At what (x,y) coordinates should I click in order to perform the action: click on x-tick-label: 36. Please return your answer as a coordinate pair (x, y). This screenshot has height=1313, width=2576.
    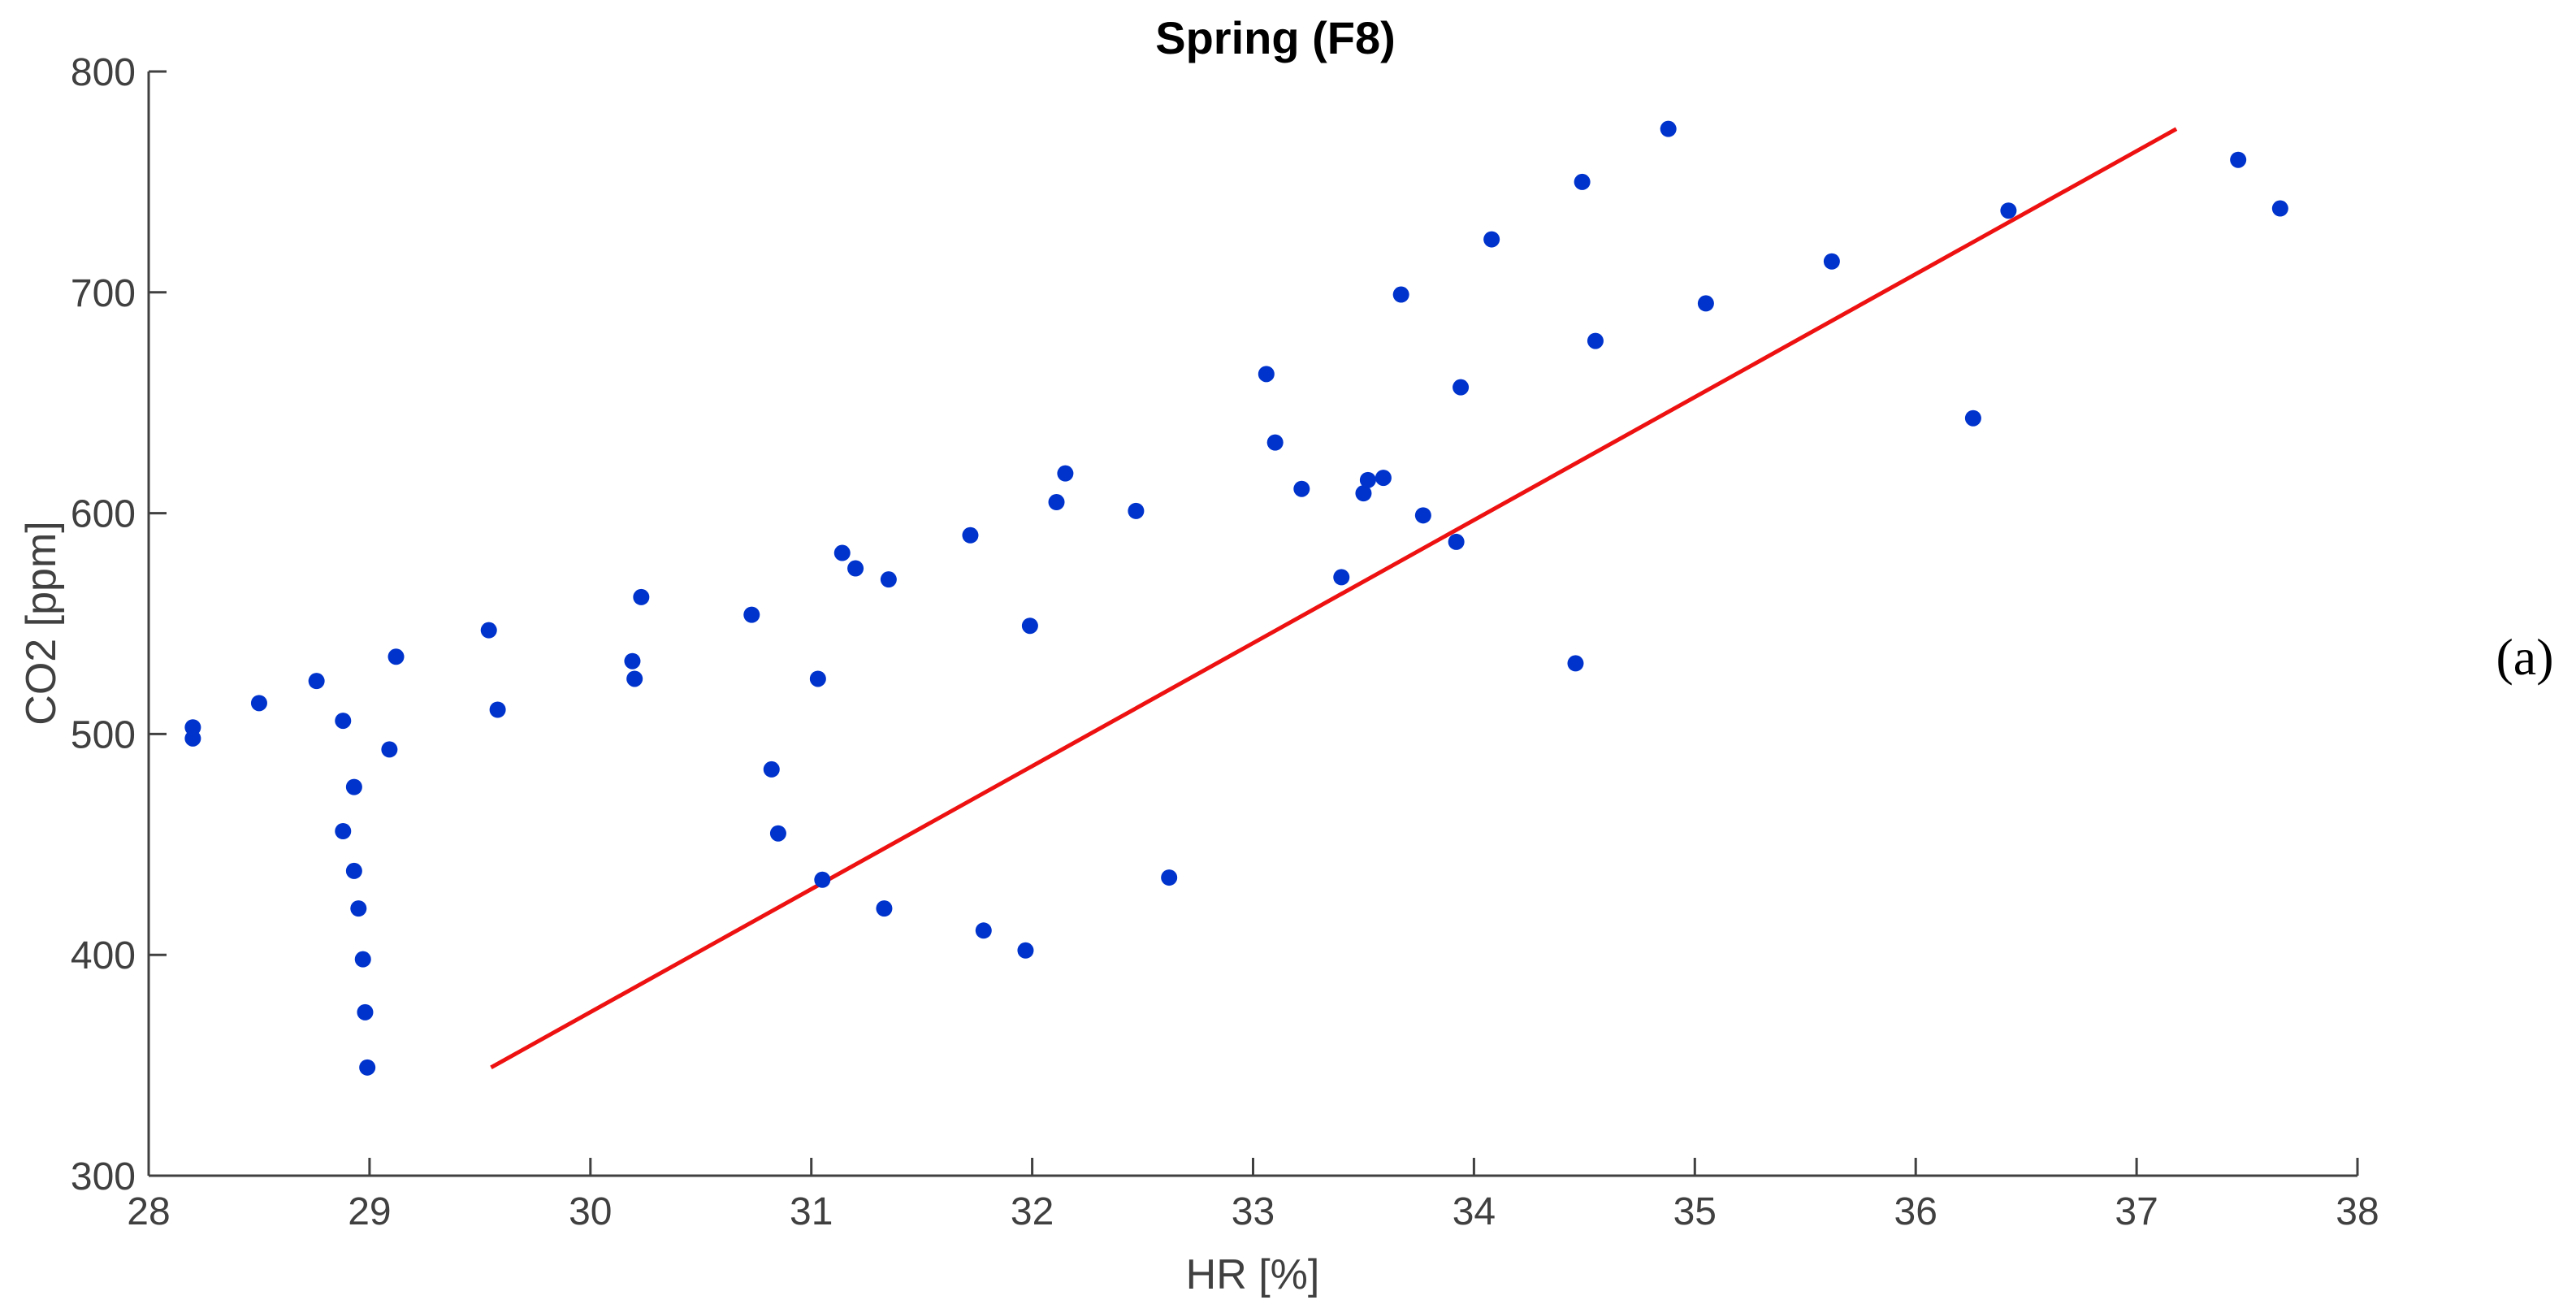
    Looking at the image, I should click on (1915, 1211).